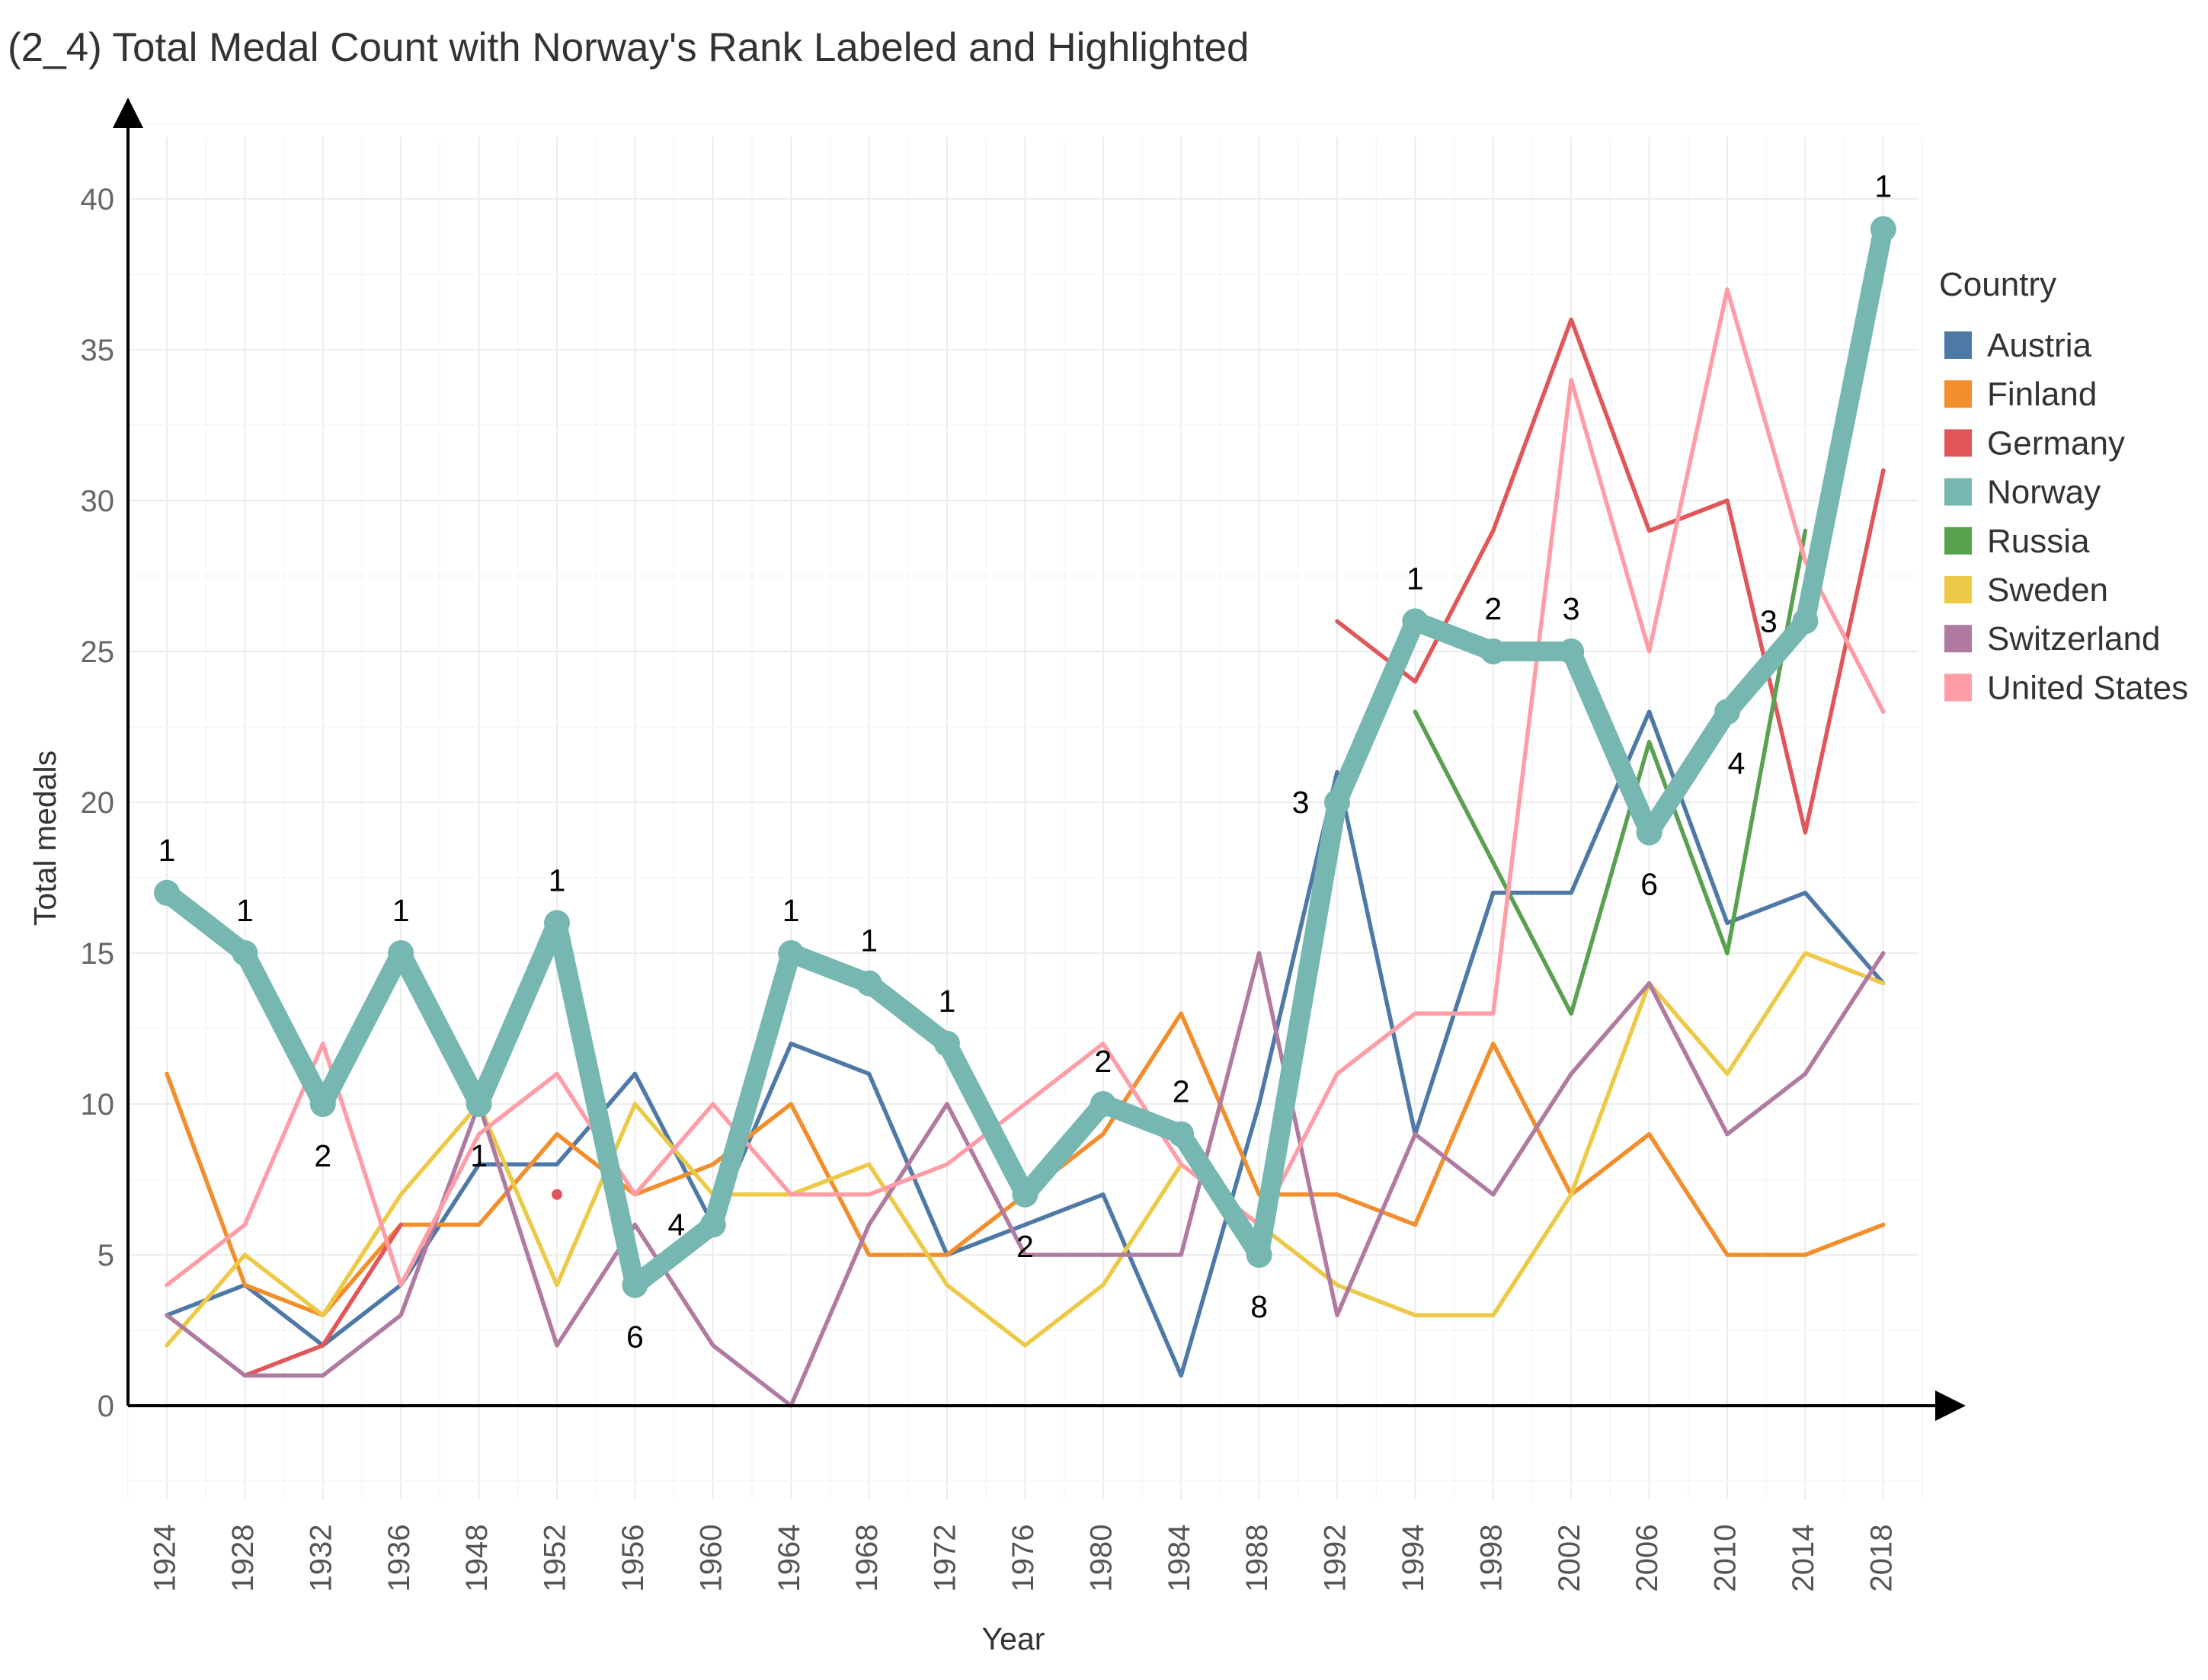  I want to click on x-tick-label: 2014, so click(1803, 1558).